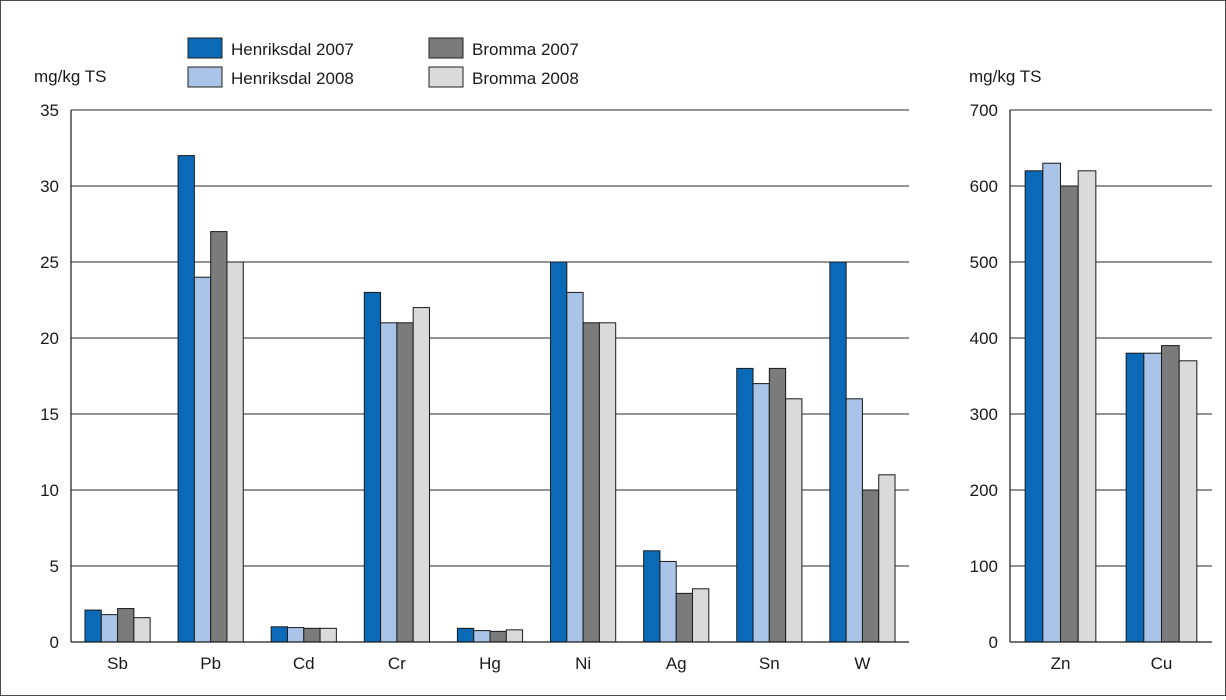  I want to click on y-tick-label-25: 25, so click(49, 262).